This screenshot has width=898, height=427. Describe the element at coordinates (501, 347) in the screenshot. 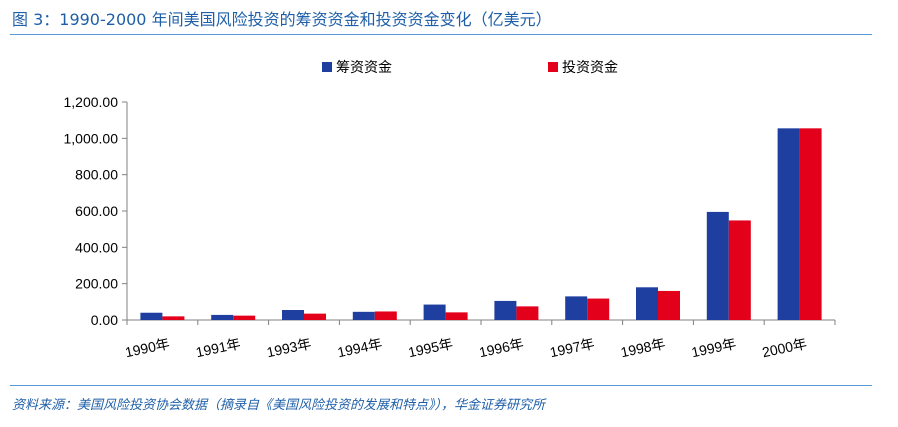

I see `x-tick-label: 1996年` at that location.